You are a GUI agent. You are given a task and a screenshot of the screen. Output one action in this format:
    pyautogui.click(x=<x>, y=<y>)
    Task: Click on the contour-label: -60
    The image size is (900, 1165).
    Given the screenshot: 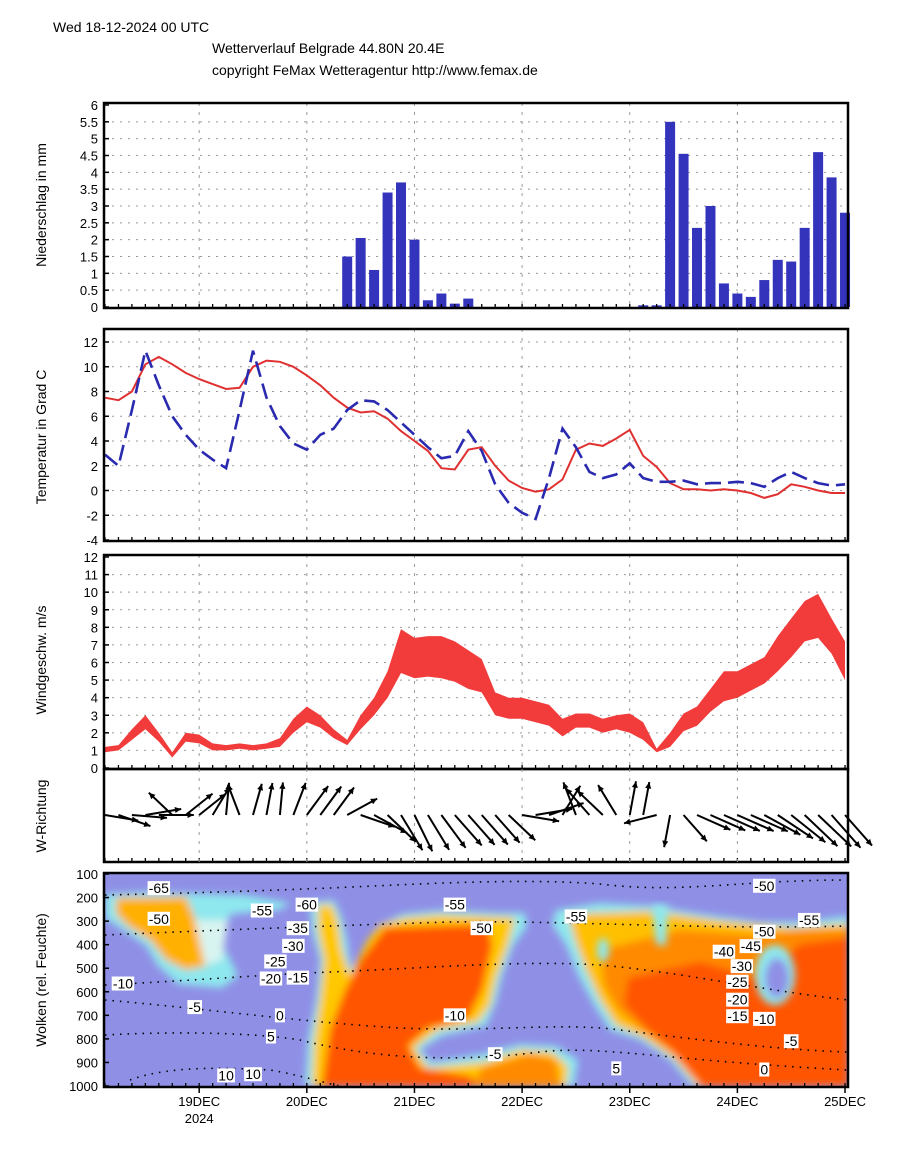 What is the action you would take?
    pyautogui.click(x=307, y=905)
    